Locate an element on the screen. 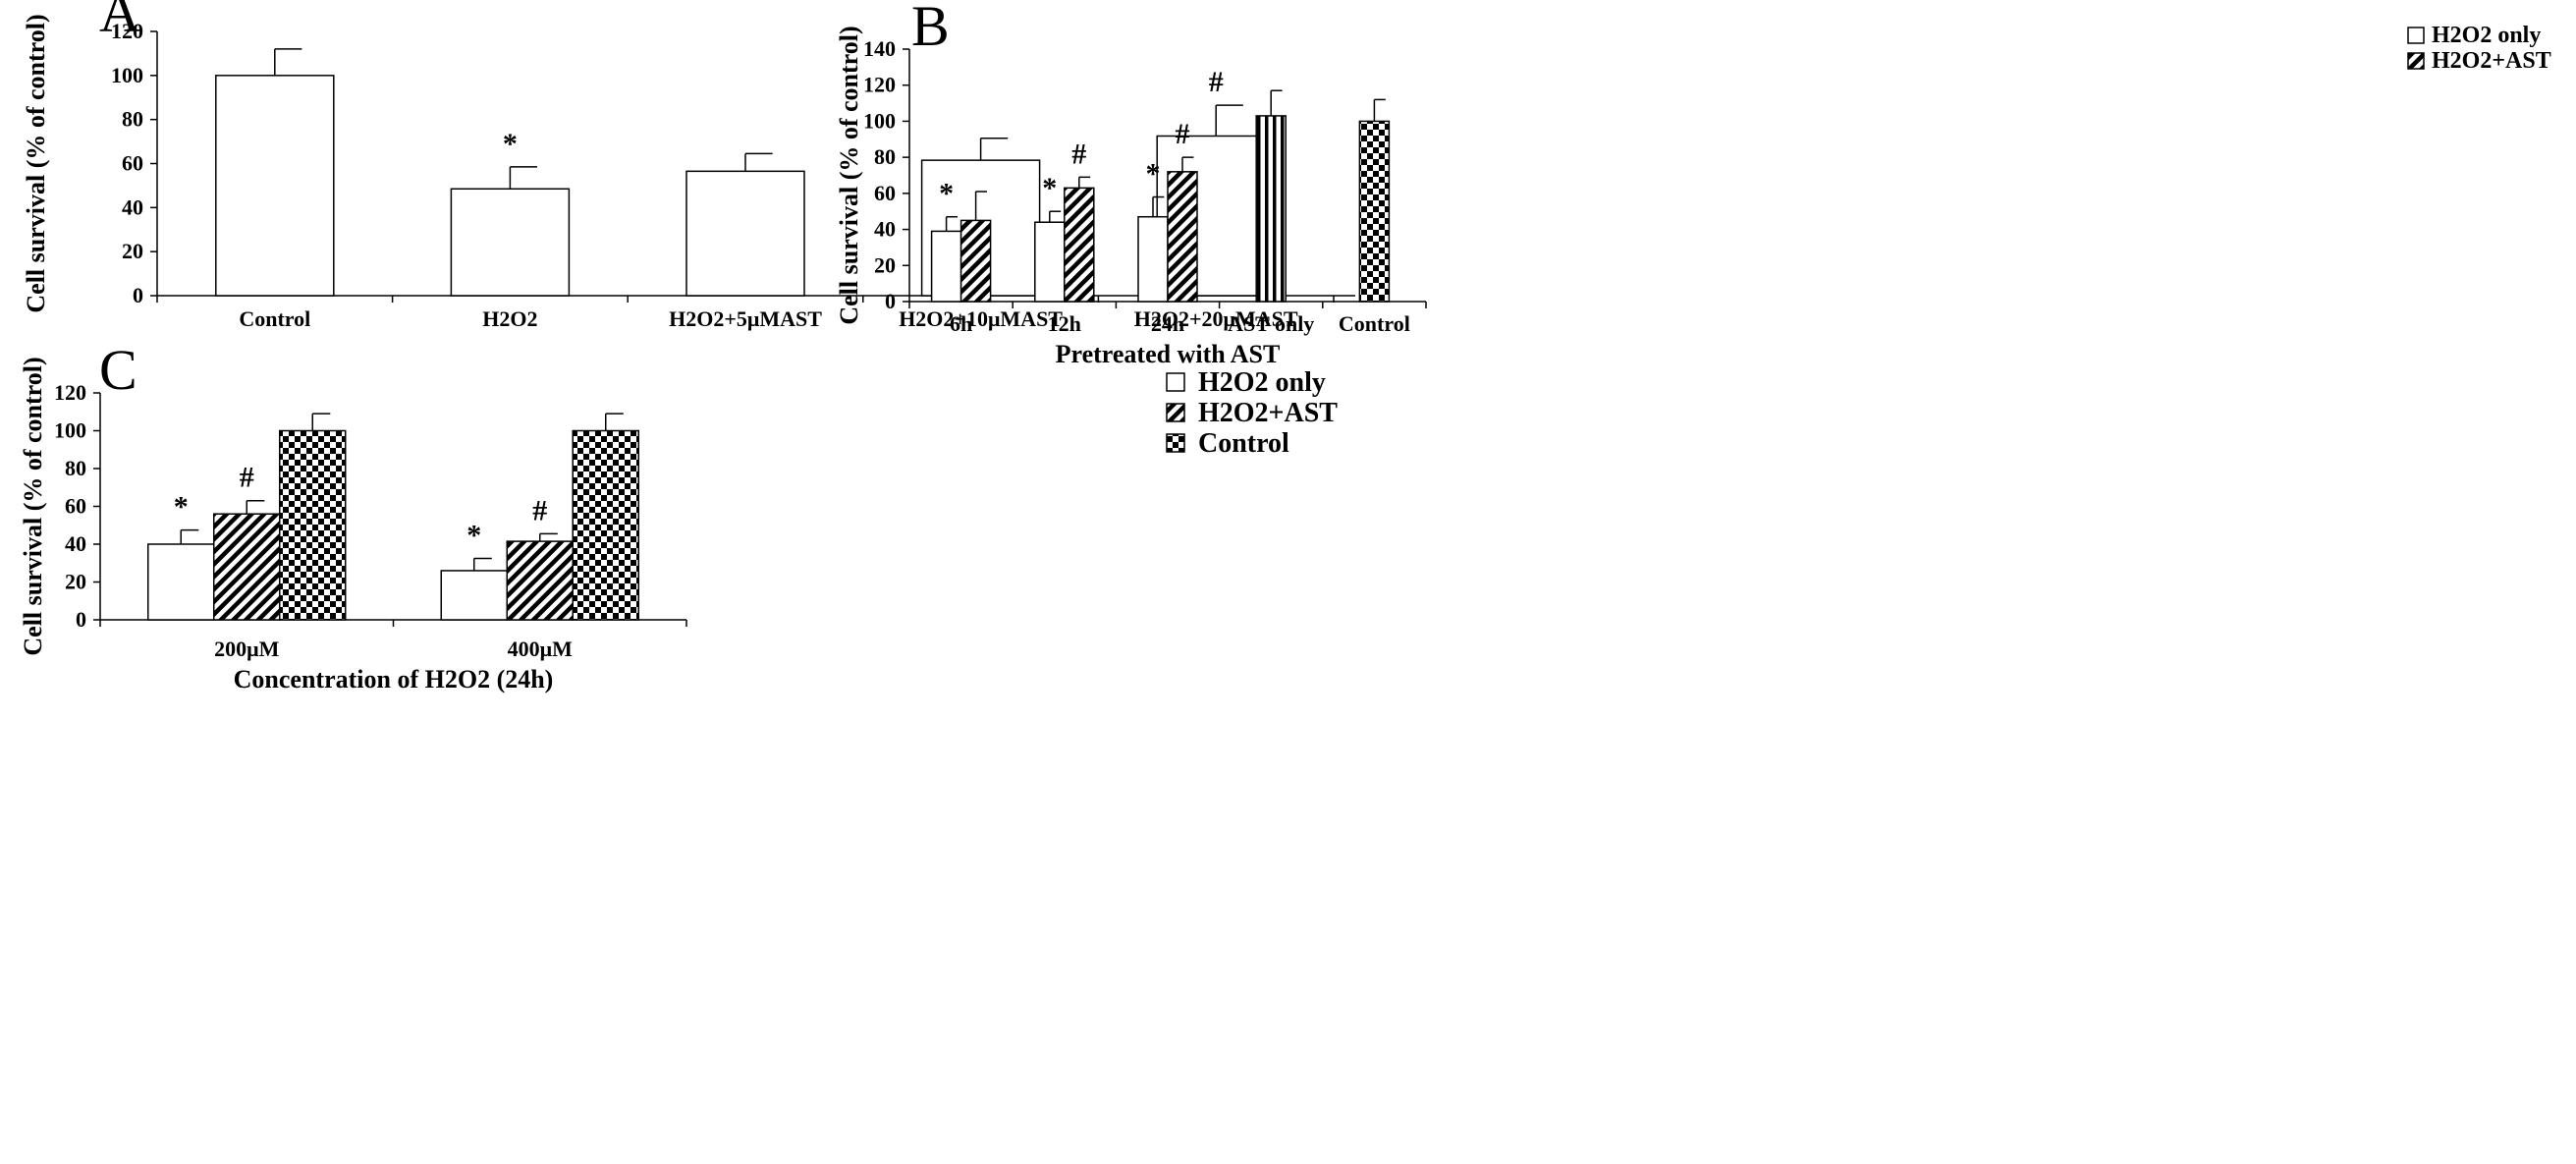 The width and height of the screenshot is (2576, 1164). x-tick-label: 400μM is located at coordinates (540, 649).